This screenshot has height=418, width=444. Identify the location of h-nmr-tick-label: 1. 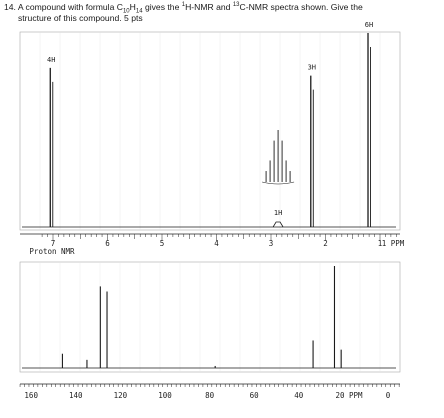
(380, 243).